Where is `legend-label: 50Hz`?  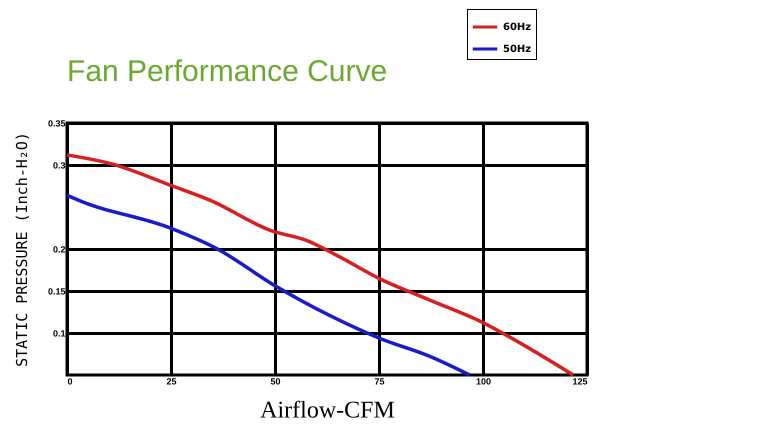
legend-label: 50Hz is located at coordinates (517, 49).